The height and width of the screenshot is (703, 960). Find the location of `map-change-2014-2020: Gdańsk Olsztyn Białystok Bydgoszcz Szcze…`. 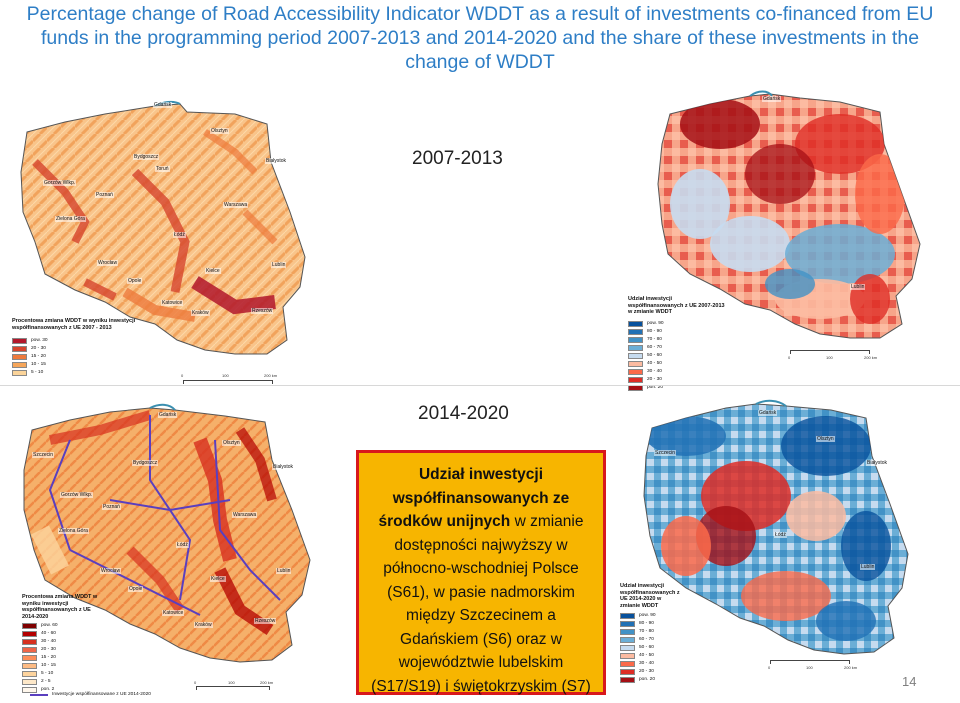

map-change-2014-2020: Gdańsk Olsztyn Białystok Bydgoszcz Szcze… is located at coordinates (170, 550).